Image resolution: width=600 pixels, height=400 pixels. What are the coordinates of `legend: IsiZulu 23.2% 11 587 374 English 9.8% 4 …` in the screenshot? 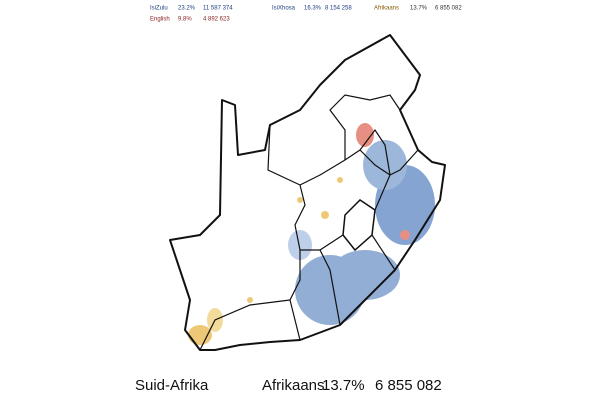 It's located at (306, 14).